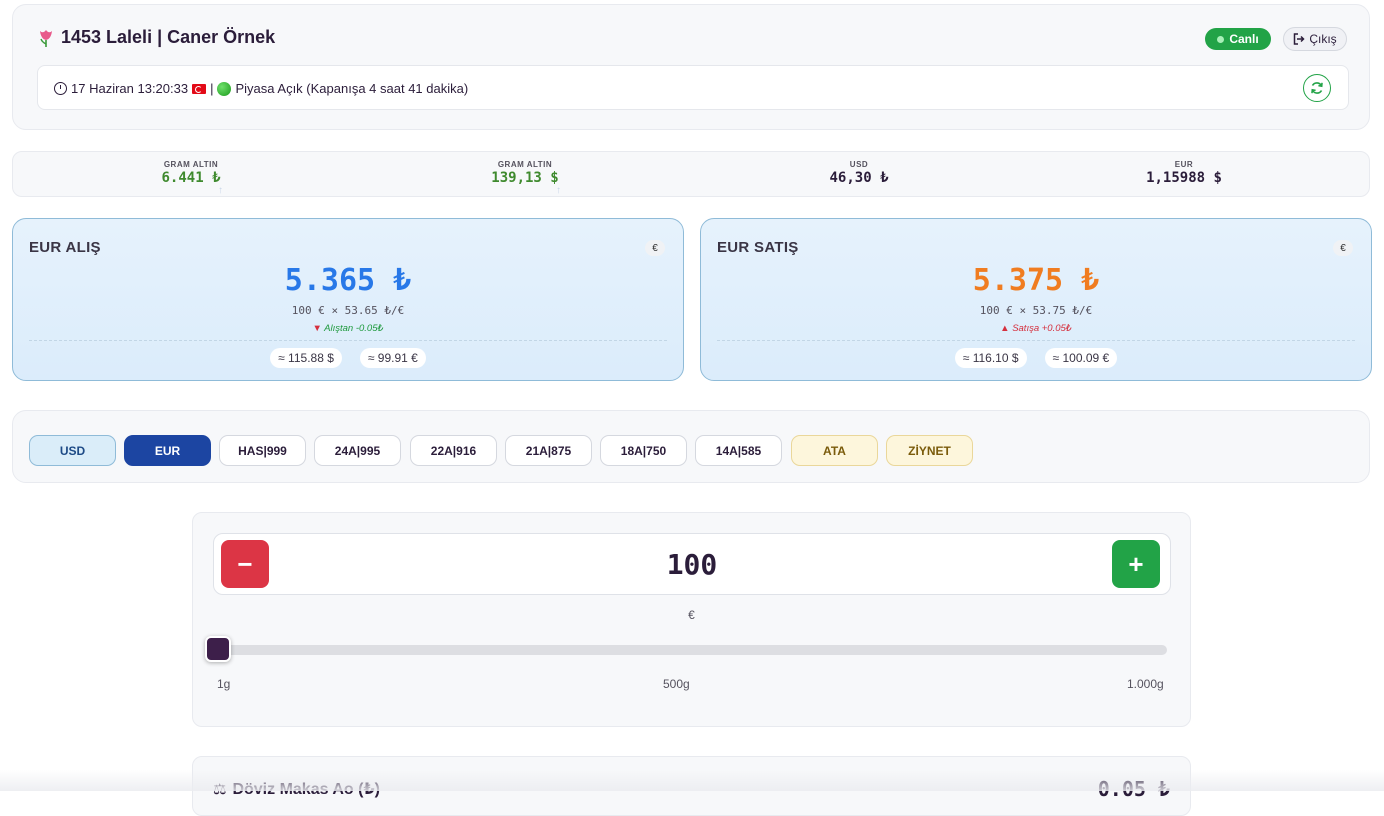 Image resolution: width=1384 pixels, height=816 pixels. Describe the element at coordinates (834, 450) in the screenshot. I see `tab-ata: ATA` at that location.